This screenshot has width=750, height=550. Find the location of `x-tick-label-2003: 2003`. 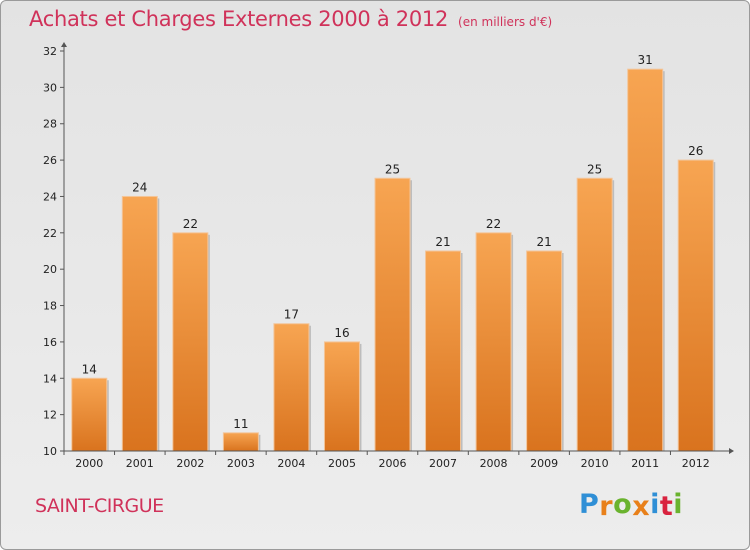

x-tick-label-2003: 2003 is located at coordinates (241, 463).